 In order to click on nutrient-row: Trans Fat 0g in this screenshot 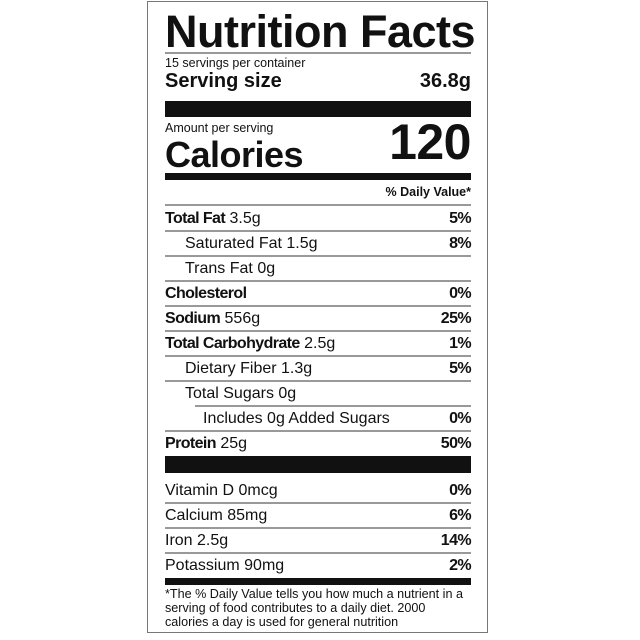, I will do `click(318, 268)`.